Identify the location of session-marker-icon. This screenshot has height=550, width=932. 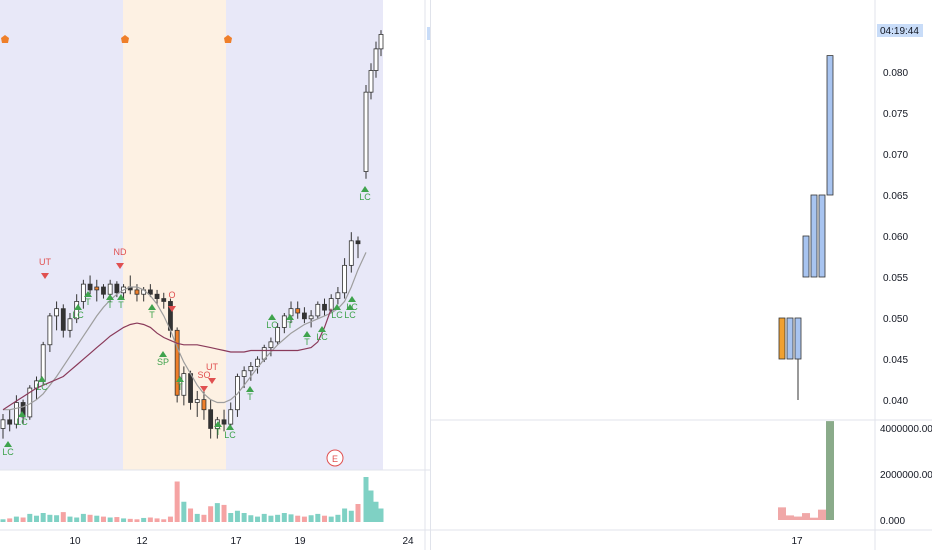
(5, 39).